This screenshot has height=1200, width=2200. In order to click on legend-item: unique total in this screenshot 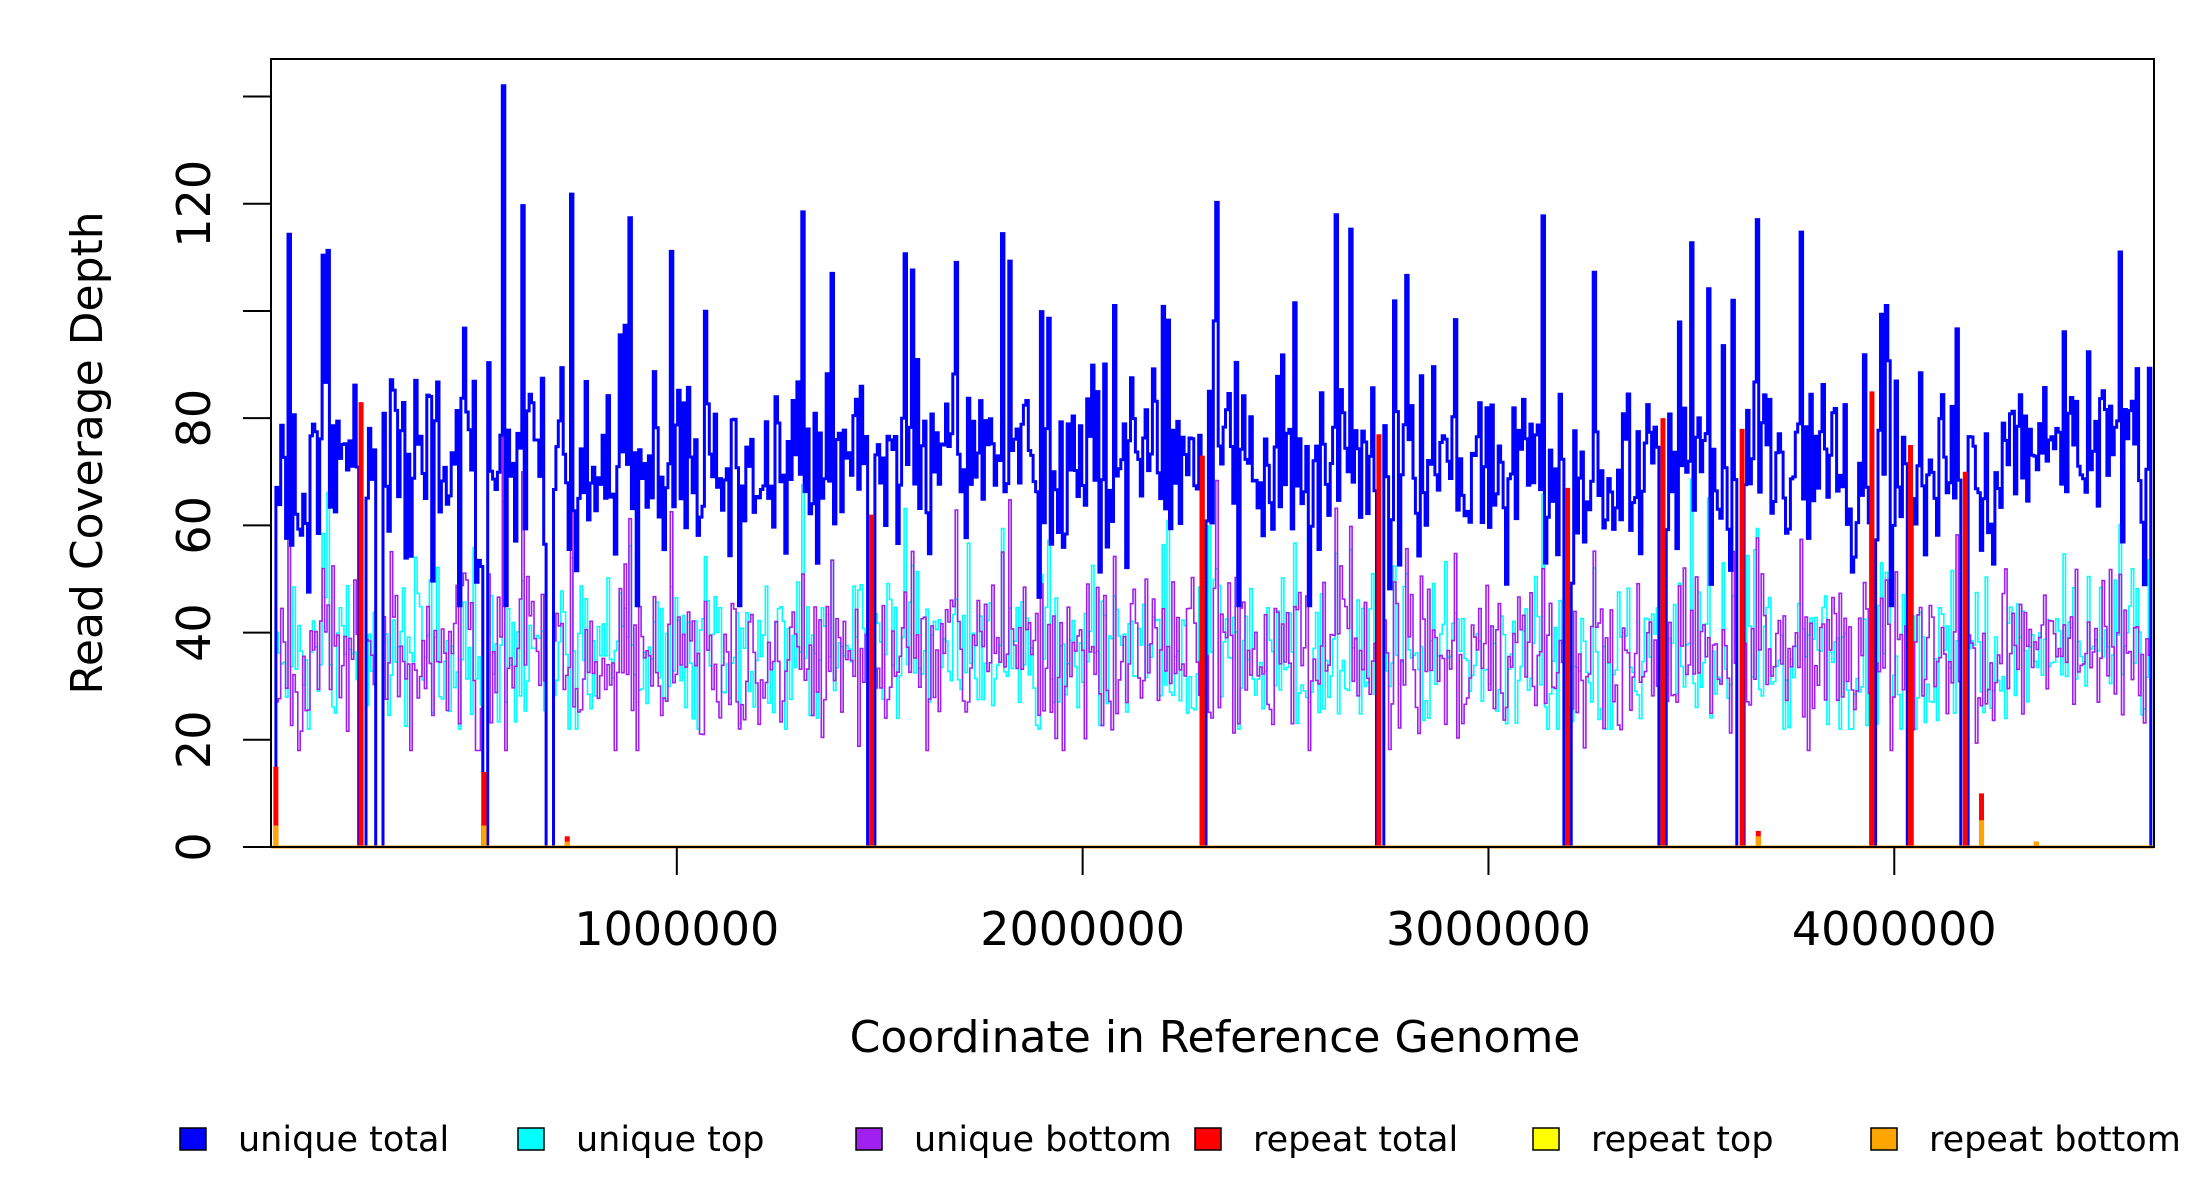, I will do `click(314, 1140)`.